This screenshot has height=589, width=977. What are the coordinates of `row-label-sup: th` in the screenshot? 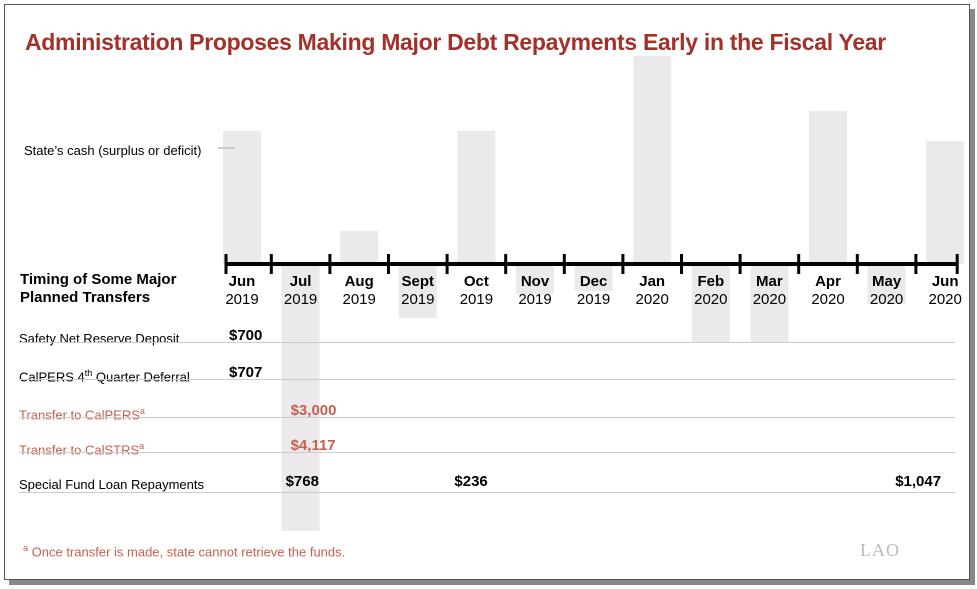 It's located at (88, 373).